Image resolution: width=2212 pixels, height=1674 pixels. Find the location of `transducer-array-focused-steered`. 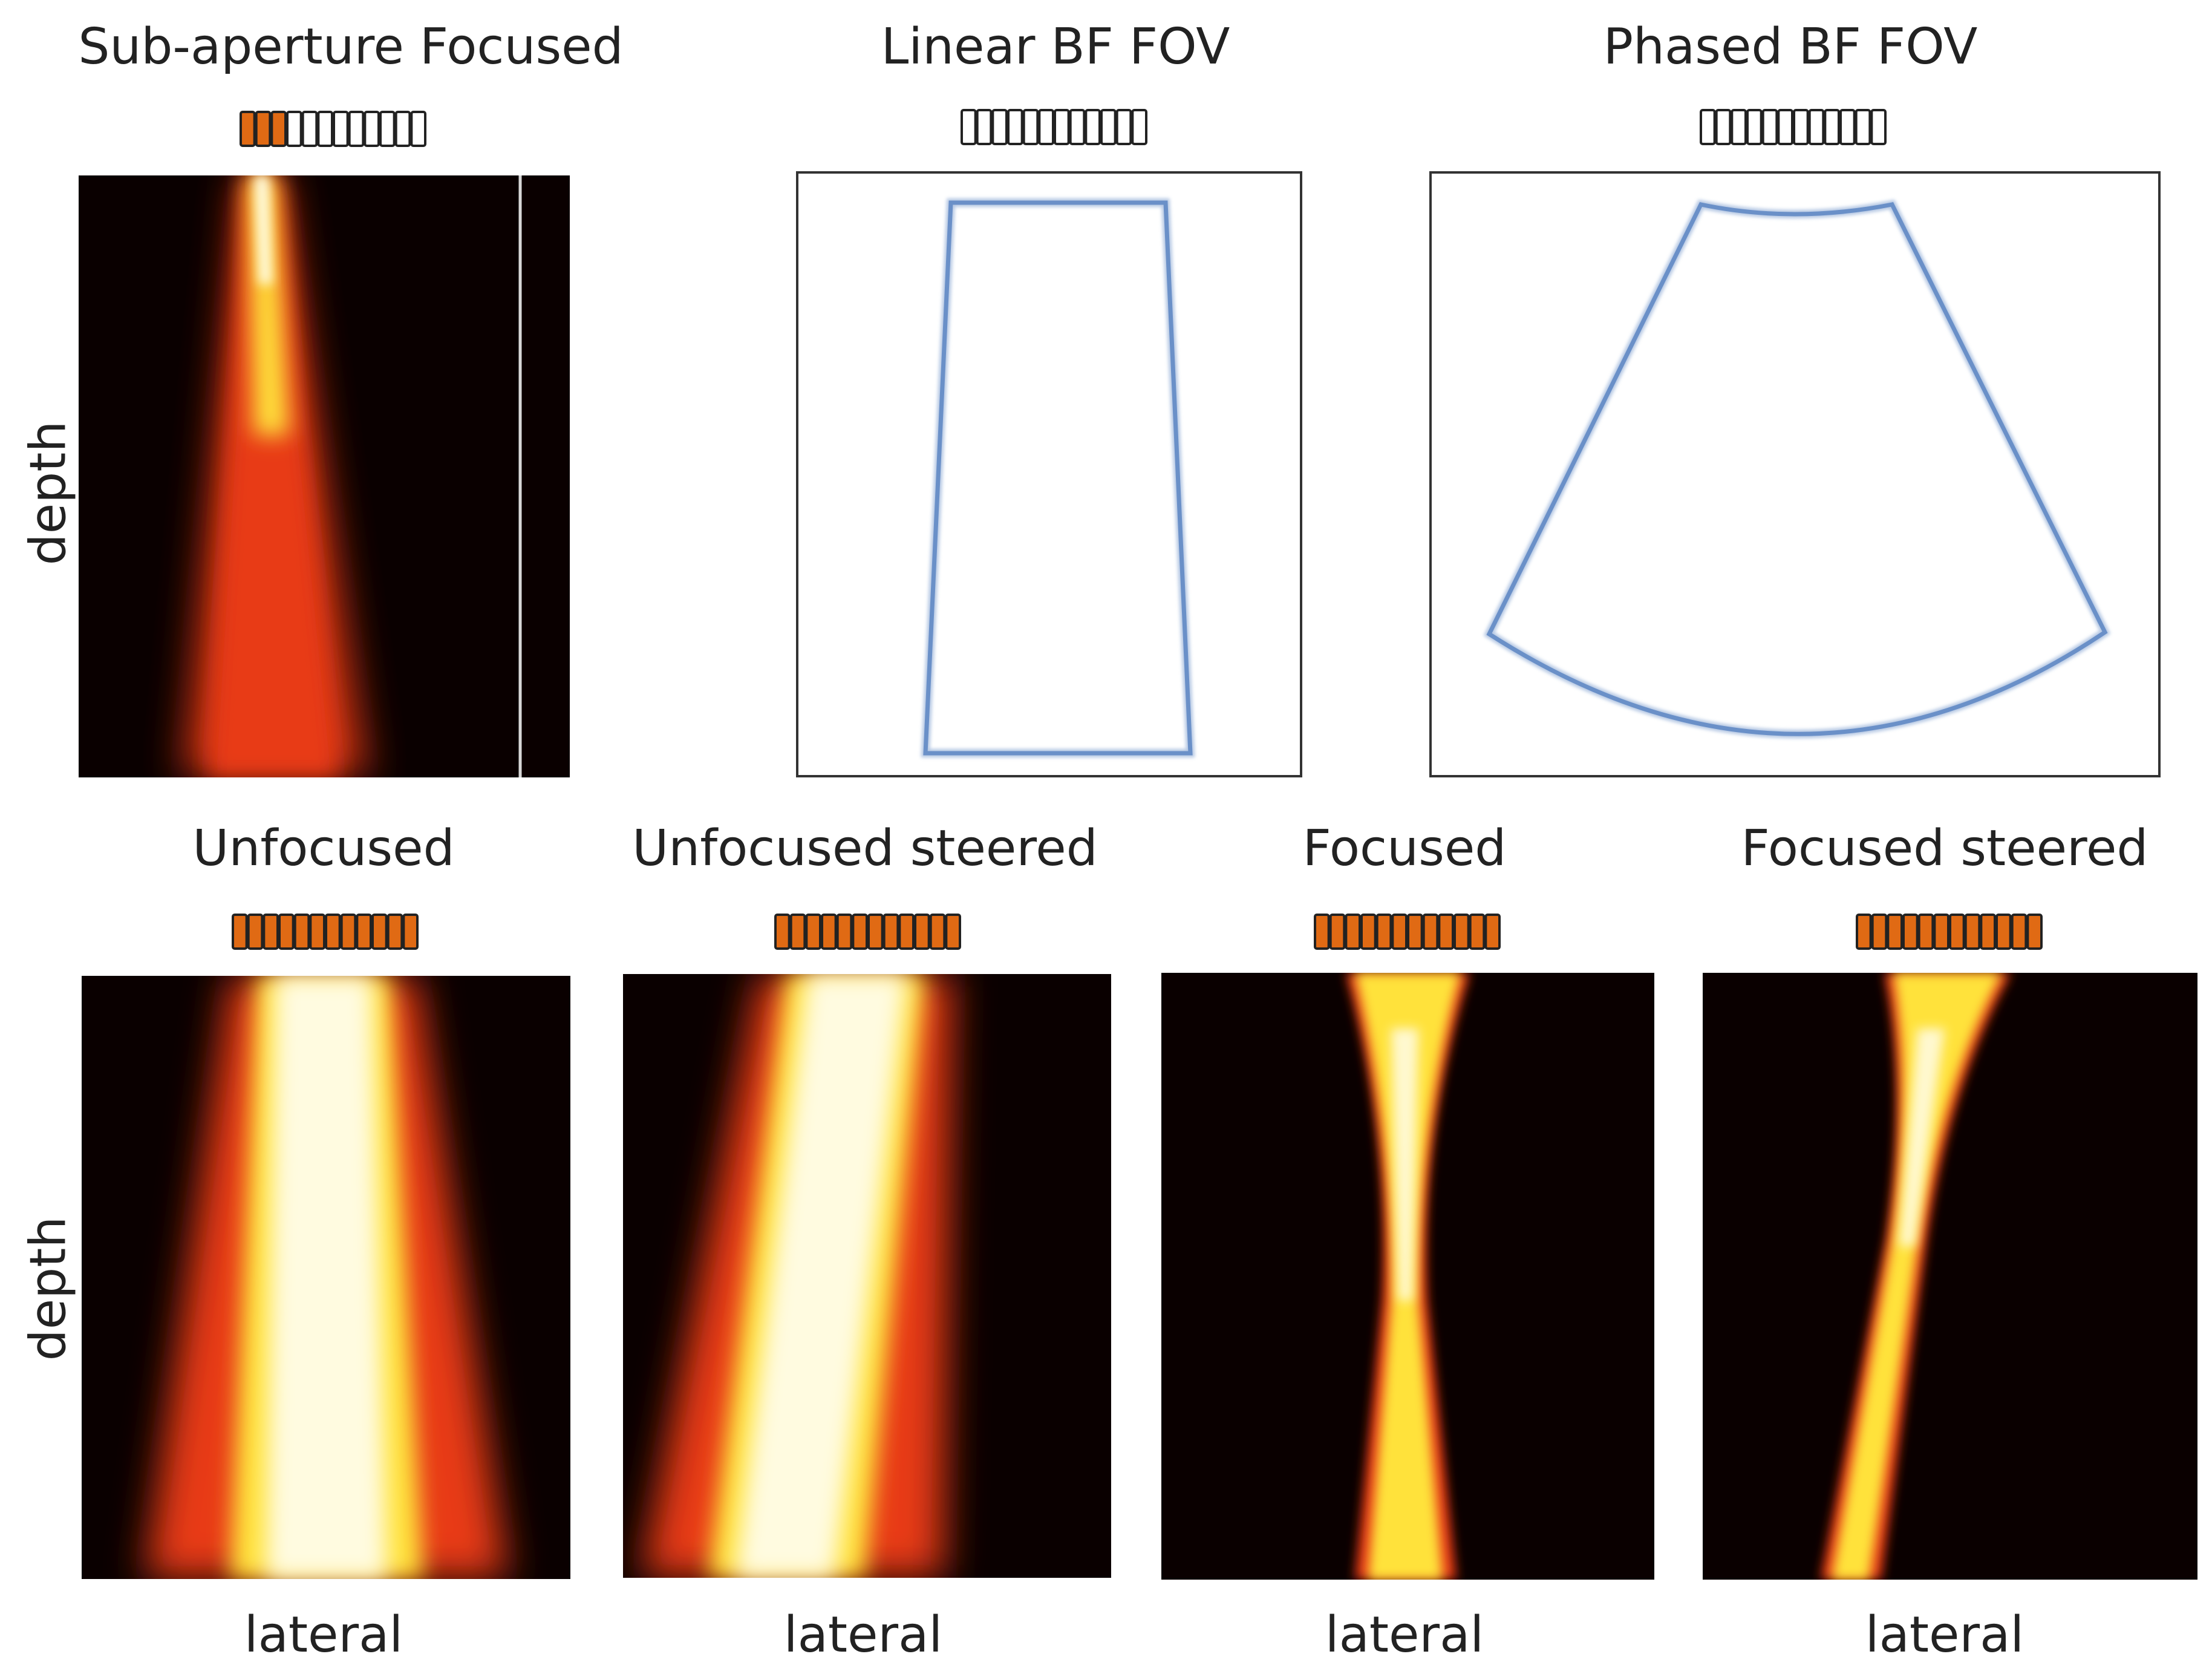

transducer-array-focused-steered is located at coordinates (1949, 932).